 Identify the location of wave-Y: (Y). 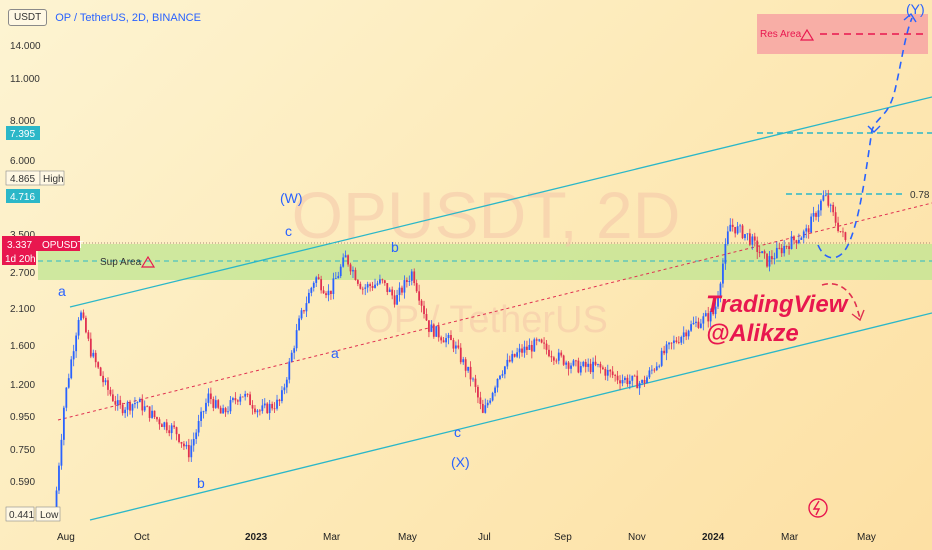
(915, 9).